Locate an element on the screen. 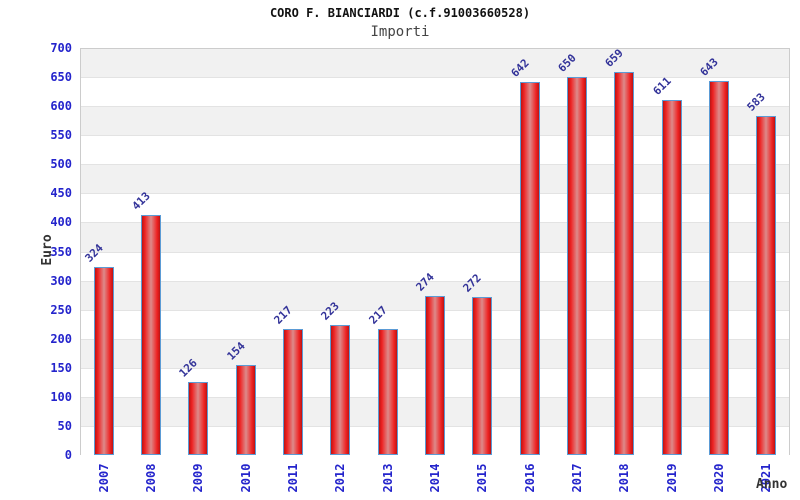 The image size is (800, 500). x-tick-label: 2015 is located at coordinates (482, 478).